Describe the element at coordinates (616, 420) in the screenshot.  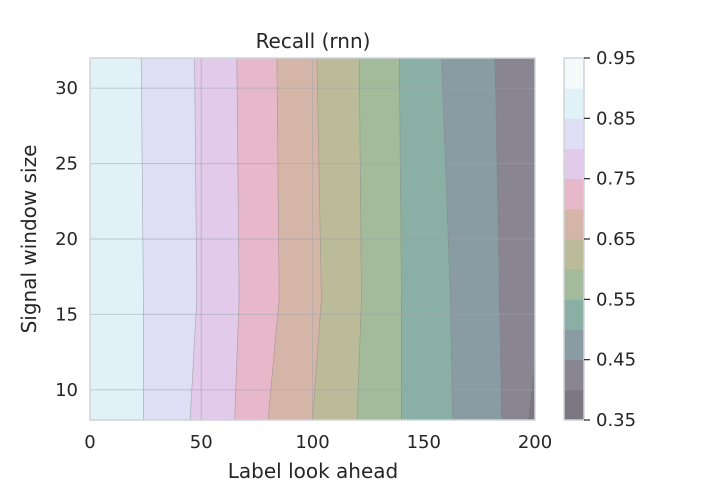
I see `colorbar-tick-label: 0.35` at that location.